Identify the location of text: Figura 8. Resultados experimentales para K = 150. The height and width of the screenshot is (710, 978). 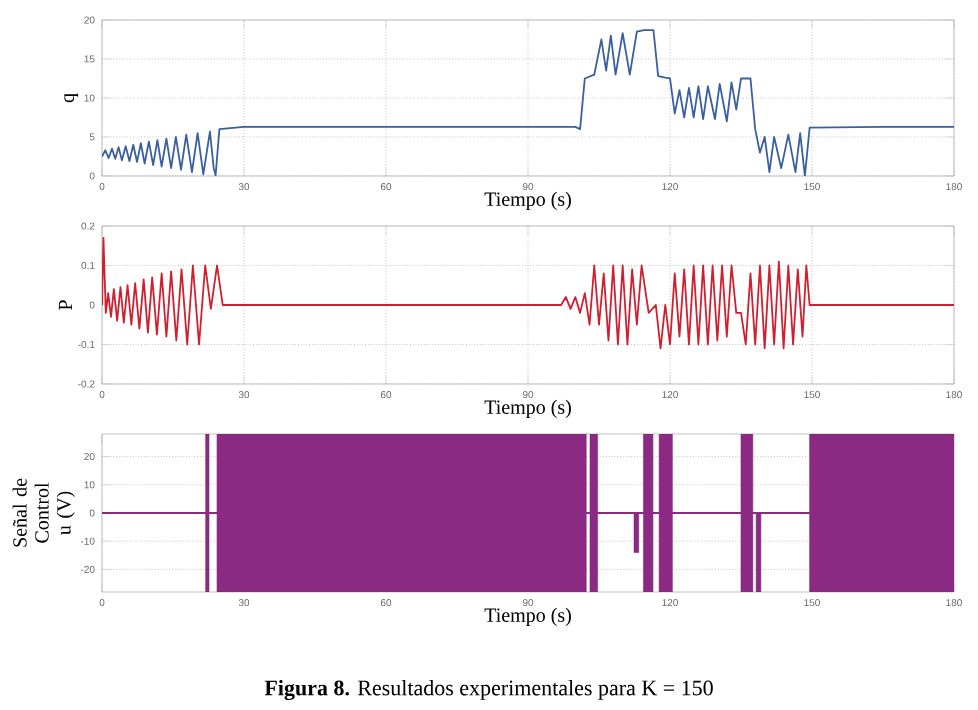
(488, 690).